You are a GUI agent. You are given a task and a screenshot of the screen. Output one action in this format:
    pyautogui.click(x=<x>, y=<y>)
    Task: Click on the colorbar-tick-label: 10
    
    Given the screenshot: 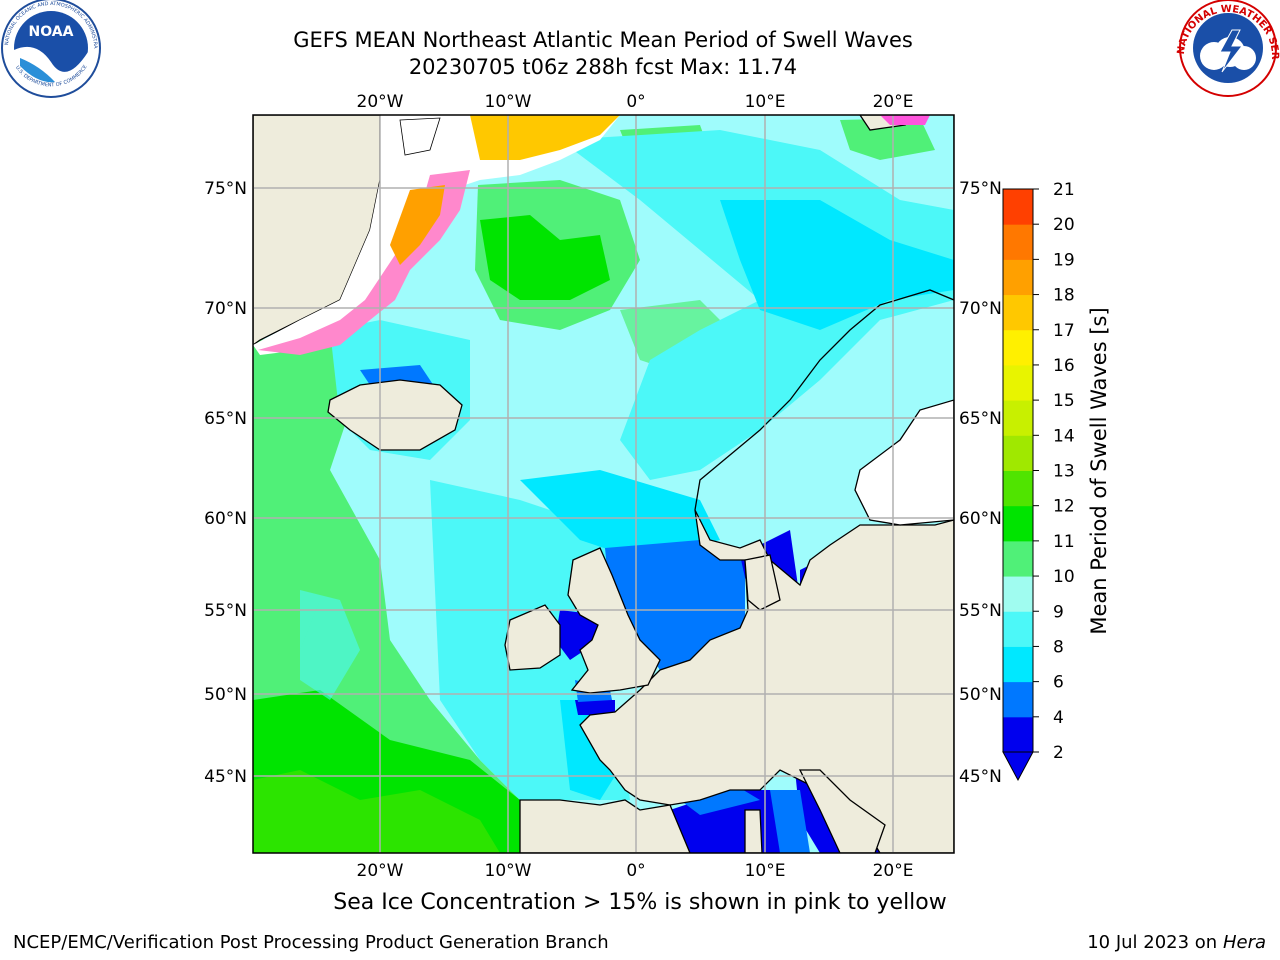 What is the action you would take?
    pyautogui.click(x=1064, y=577)
    